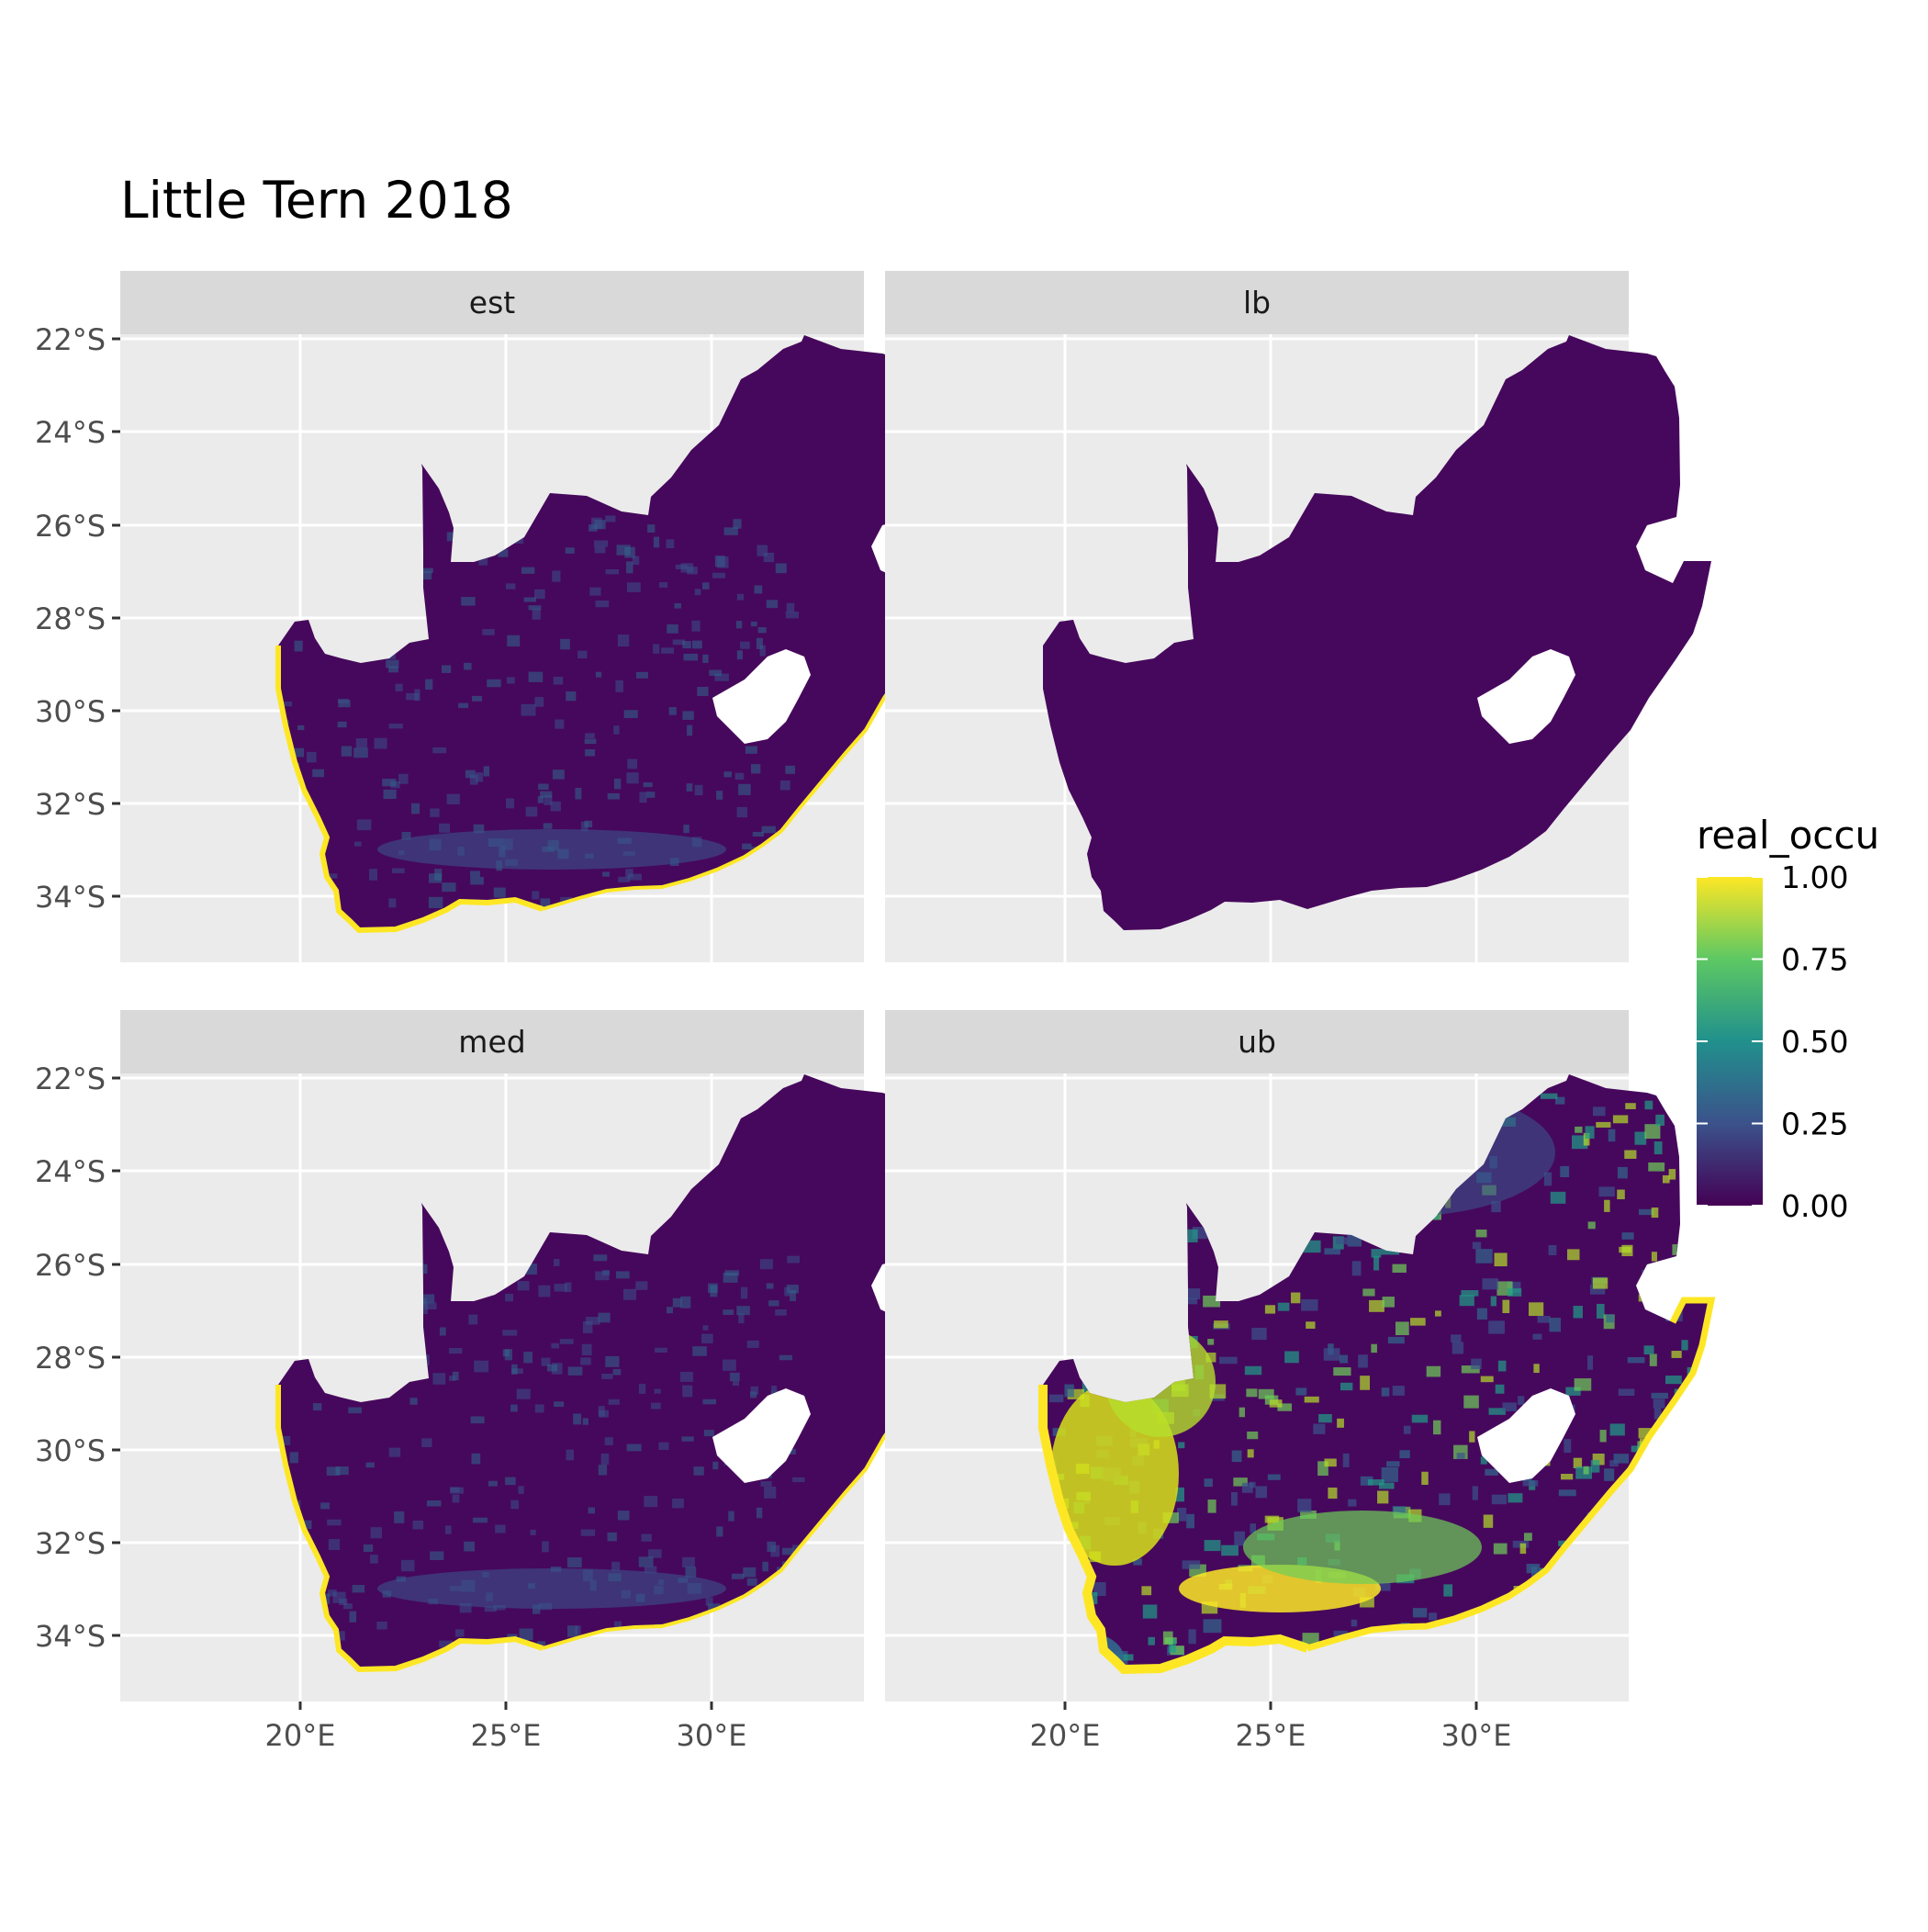  Describe the element at coordinates (1814, 877) in the screenshot. I see `legend-tick-label: 1.00` at that location.